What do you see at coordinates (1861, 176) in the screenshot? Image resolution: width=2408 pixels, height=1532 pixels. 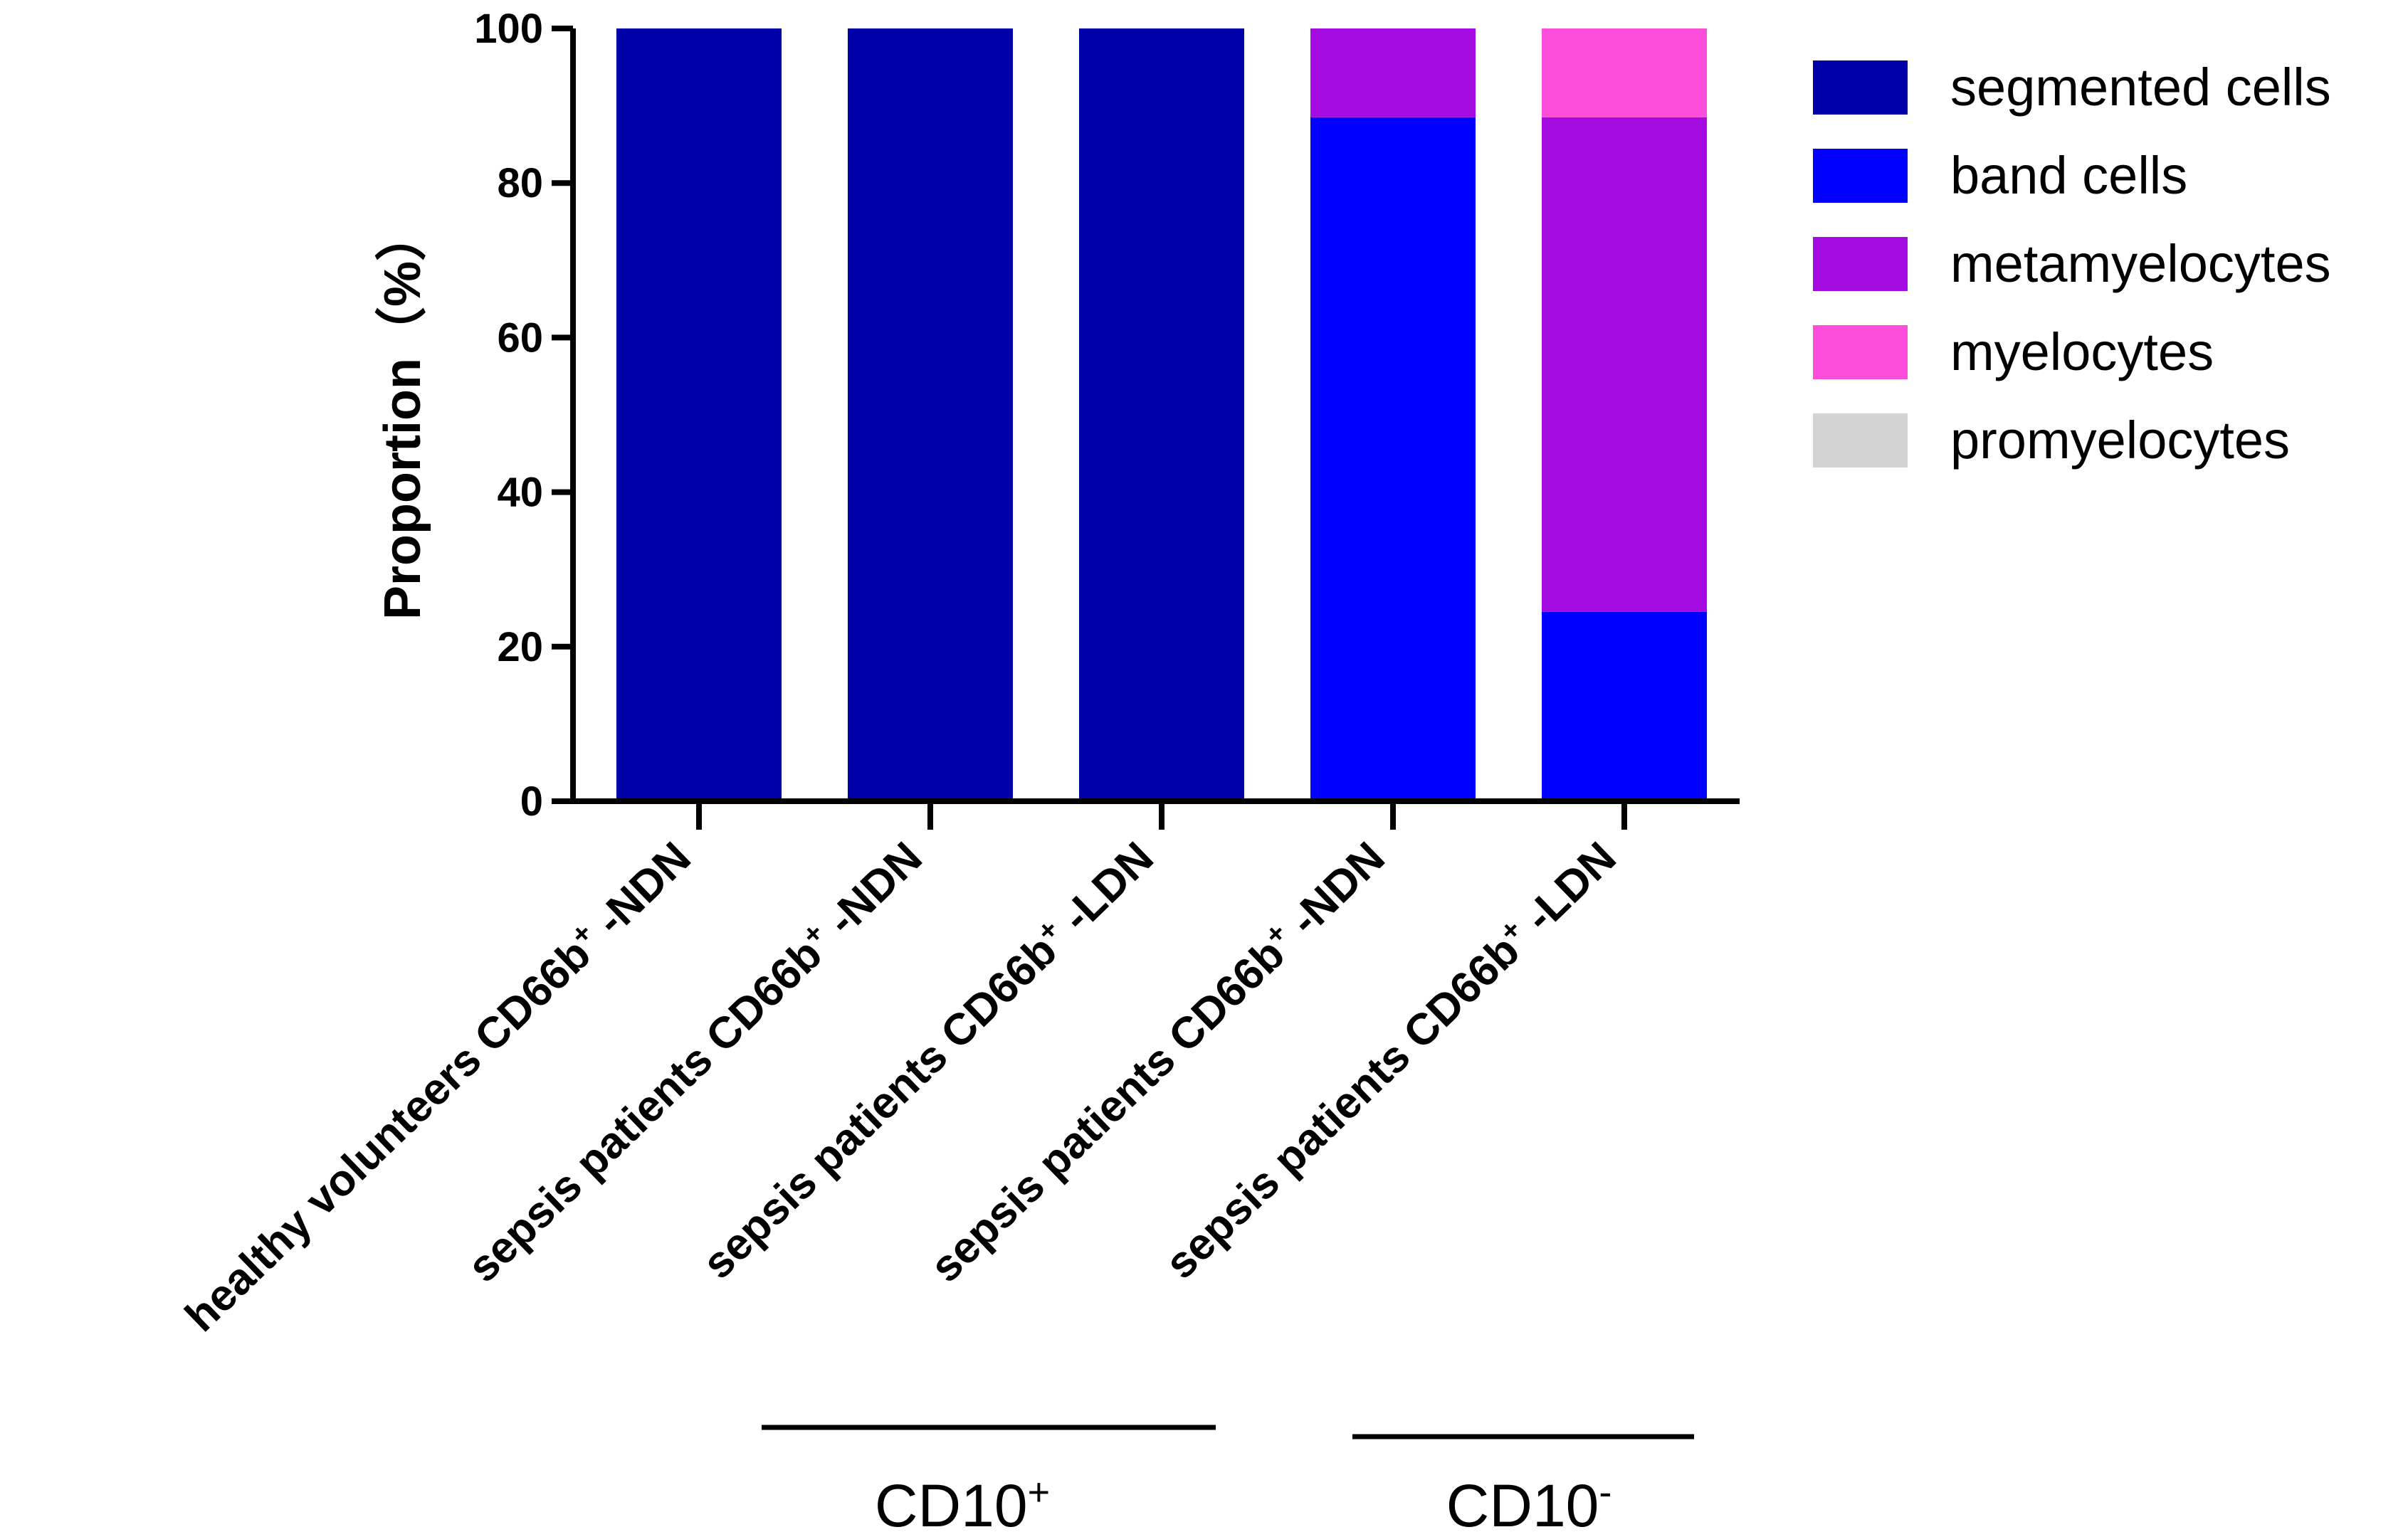 I see `legend-swatch-band-cells` at bounding box center [1861, 176].